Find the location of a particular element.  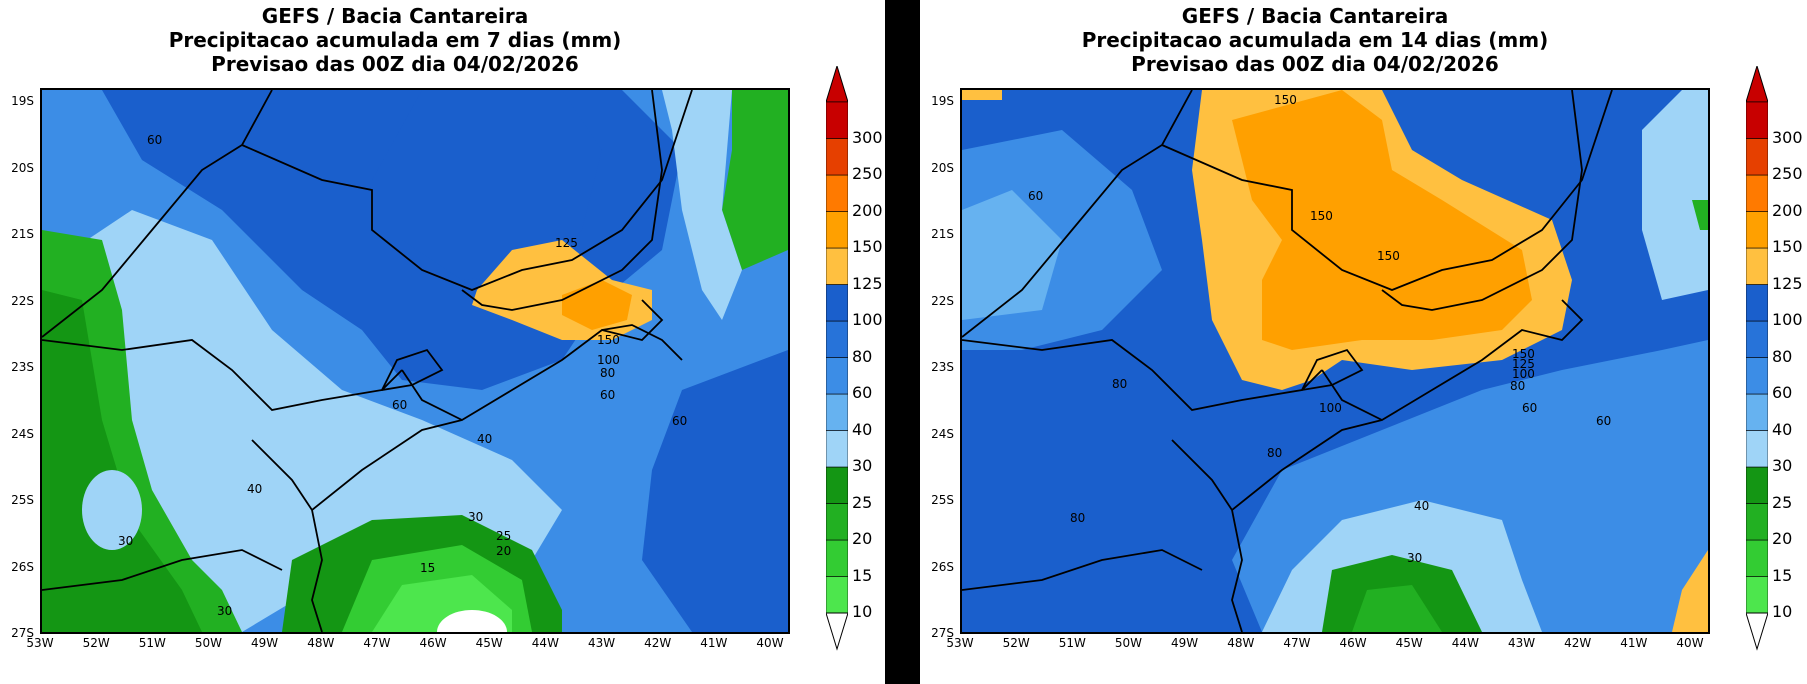

colorbar-level-label: 40 is located at coordinates (862, 429).